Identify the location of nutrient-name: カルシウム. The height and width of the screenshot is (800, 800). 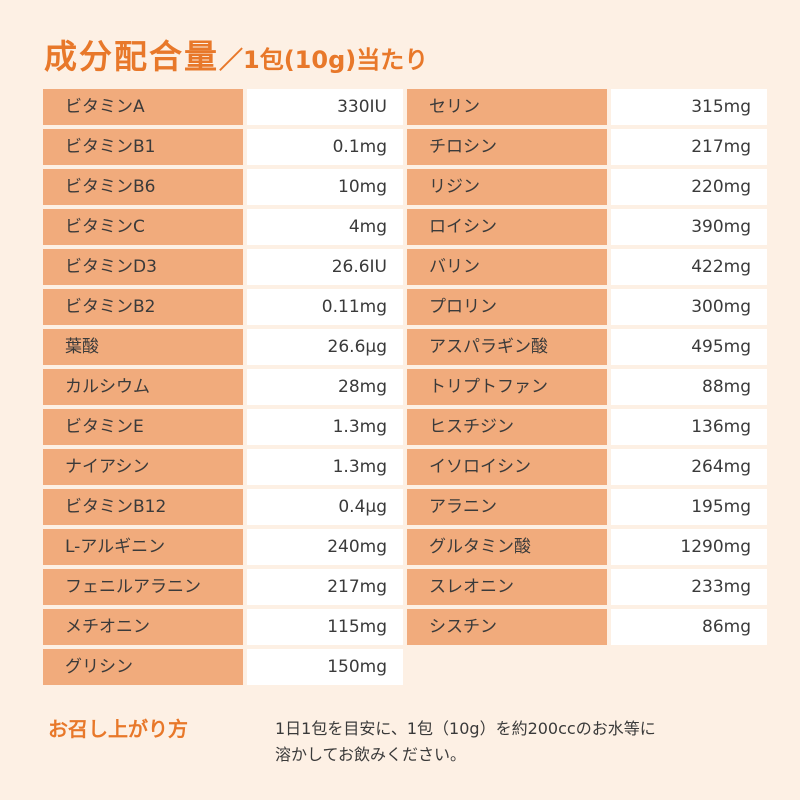
(143, 387).